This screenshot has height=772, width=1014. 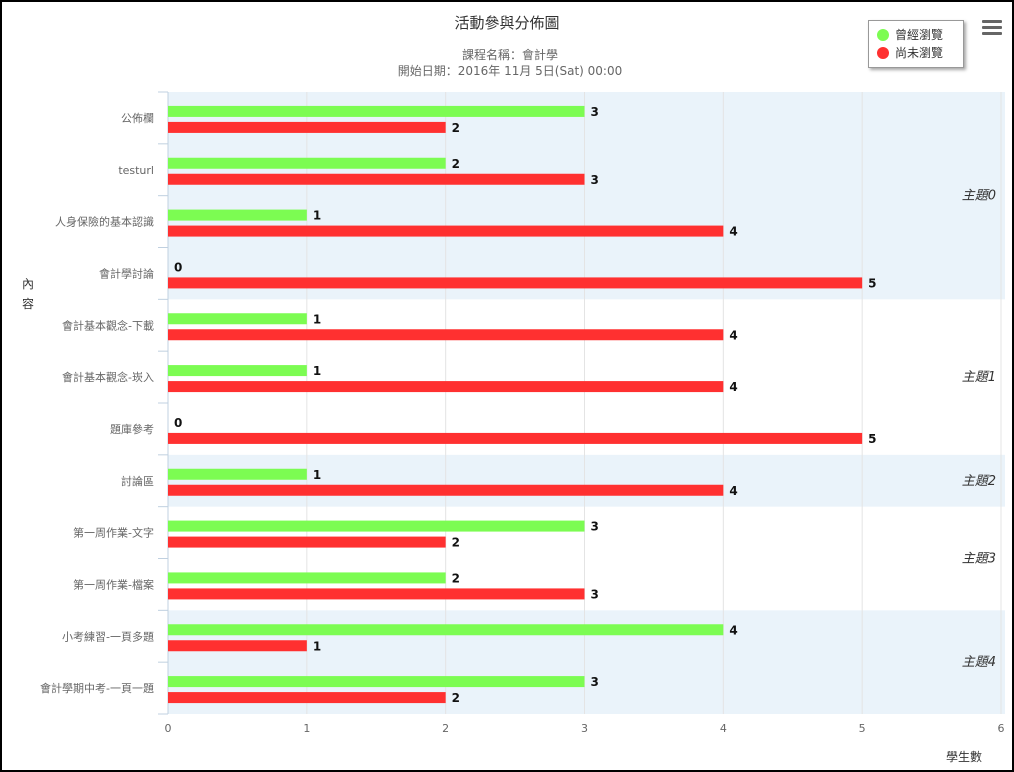 I want to click on category-label: 人身保險的基本認識, so click(x=104, y=222).